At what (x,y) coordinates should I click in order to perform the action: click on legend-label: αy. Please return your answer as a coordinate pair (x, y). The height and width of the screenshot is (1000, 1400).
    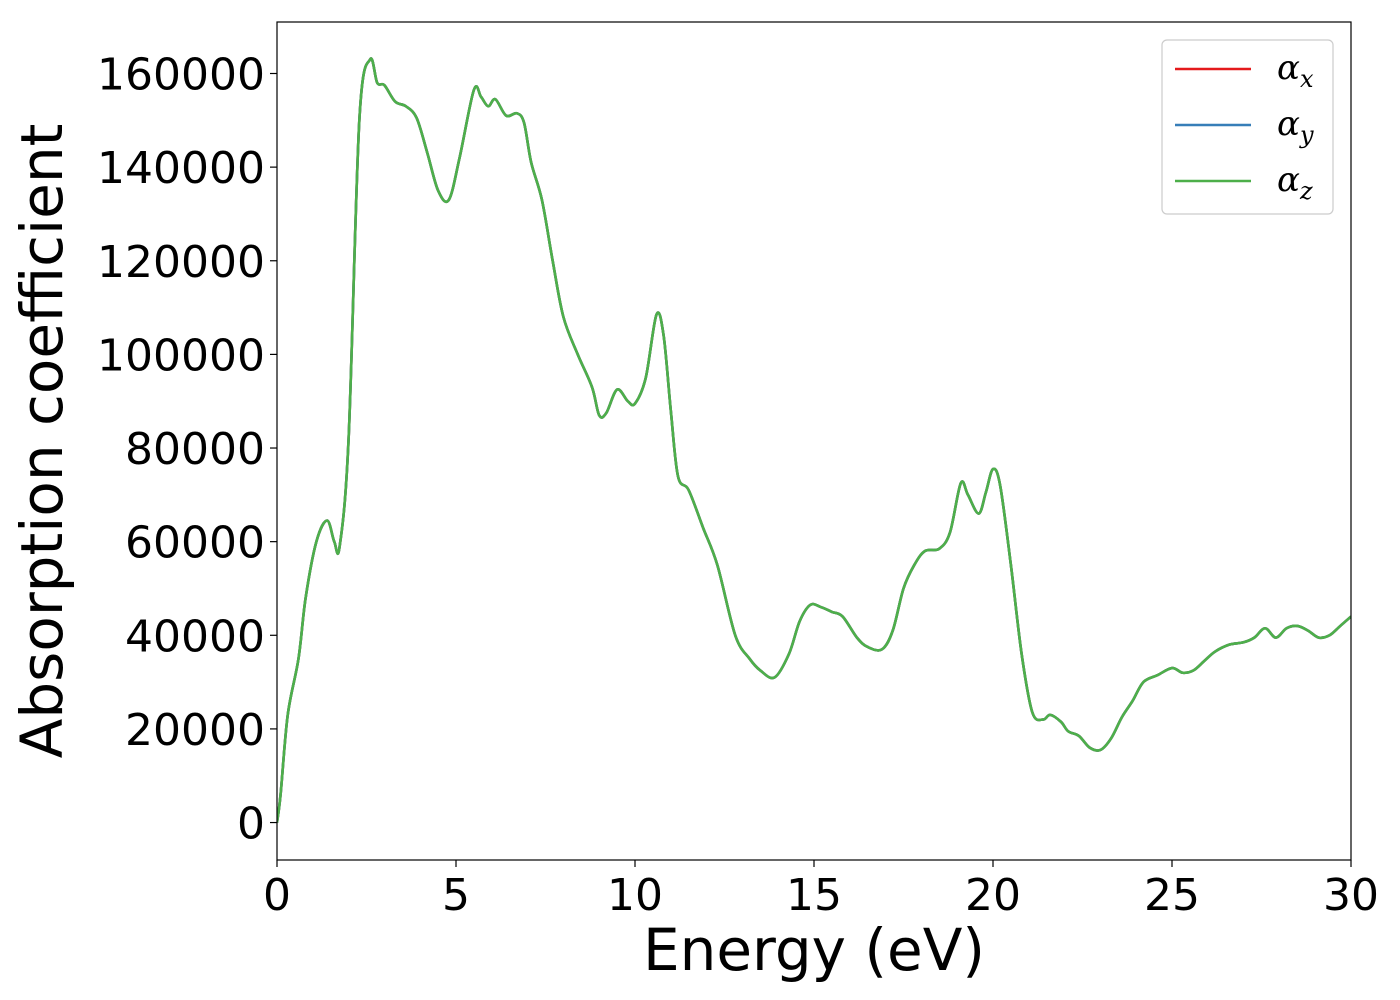
    Looking at the image, I should click on (1295, 126).